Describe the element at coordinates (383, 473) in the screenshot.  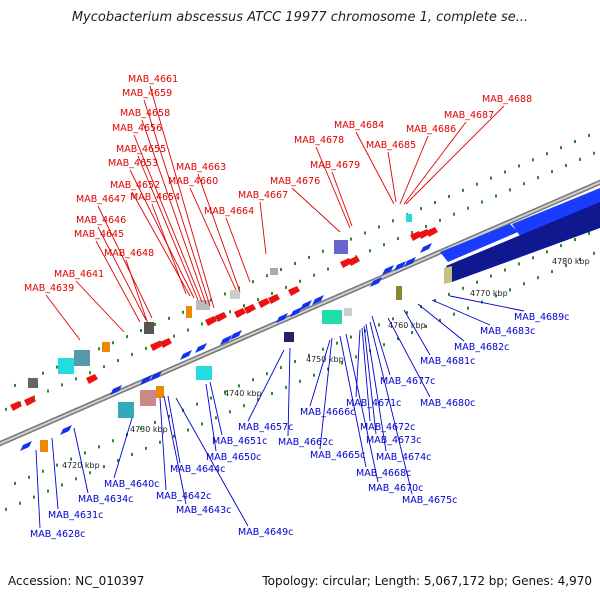
I see `reverse-gene-label: MAB_4668c` at that location.